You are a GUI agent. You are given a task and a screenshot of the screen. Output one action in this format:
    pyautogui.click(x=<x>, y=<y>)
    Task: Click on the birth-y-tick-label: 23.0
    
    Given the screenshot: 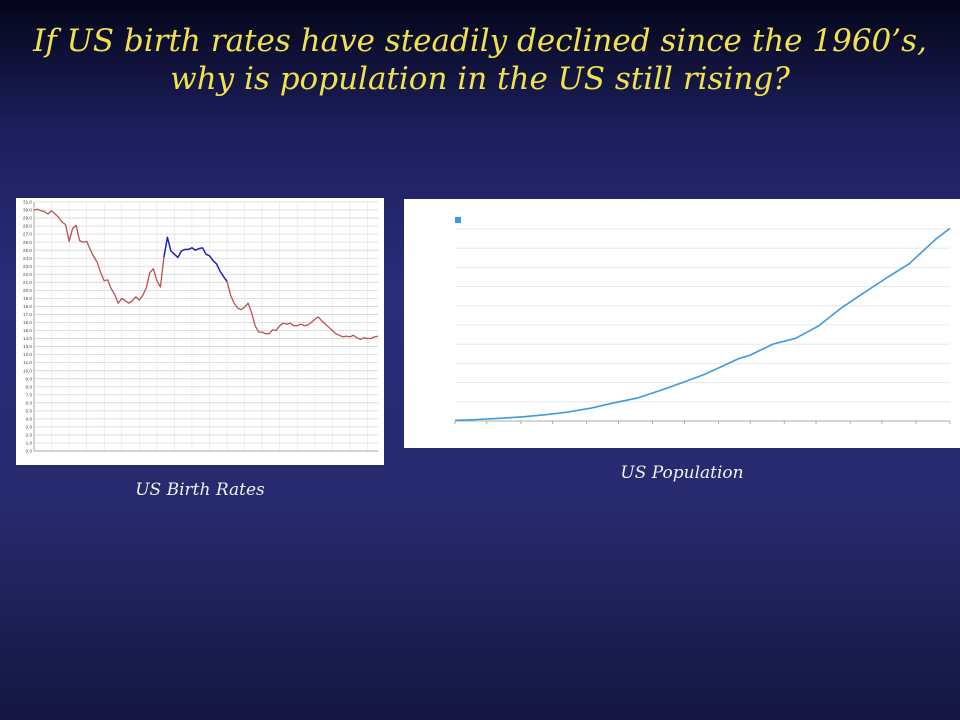 What is the action you would take?
    pyautogui.click(x=27, y=266)
    